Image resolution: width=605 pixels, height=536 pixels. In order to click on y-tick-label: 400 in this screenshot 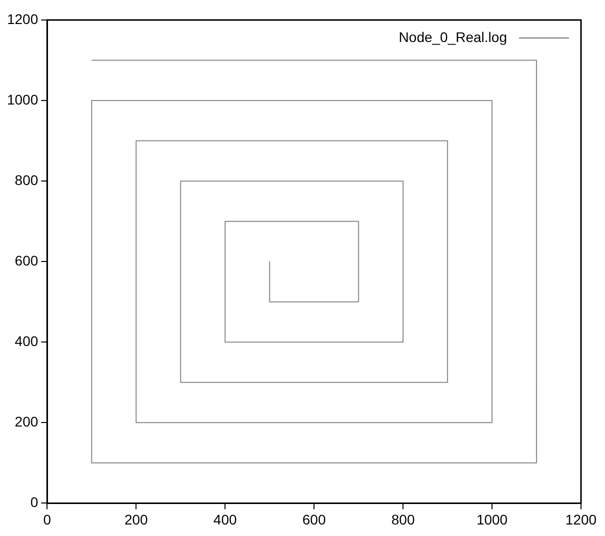, I will do `click(26, 340)`.